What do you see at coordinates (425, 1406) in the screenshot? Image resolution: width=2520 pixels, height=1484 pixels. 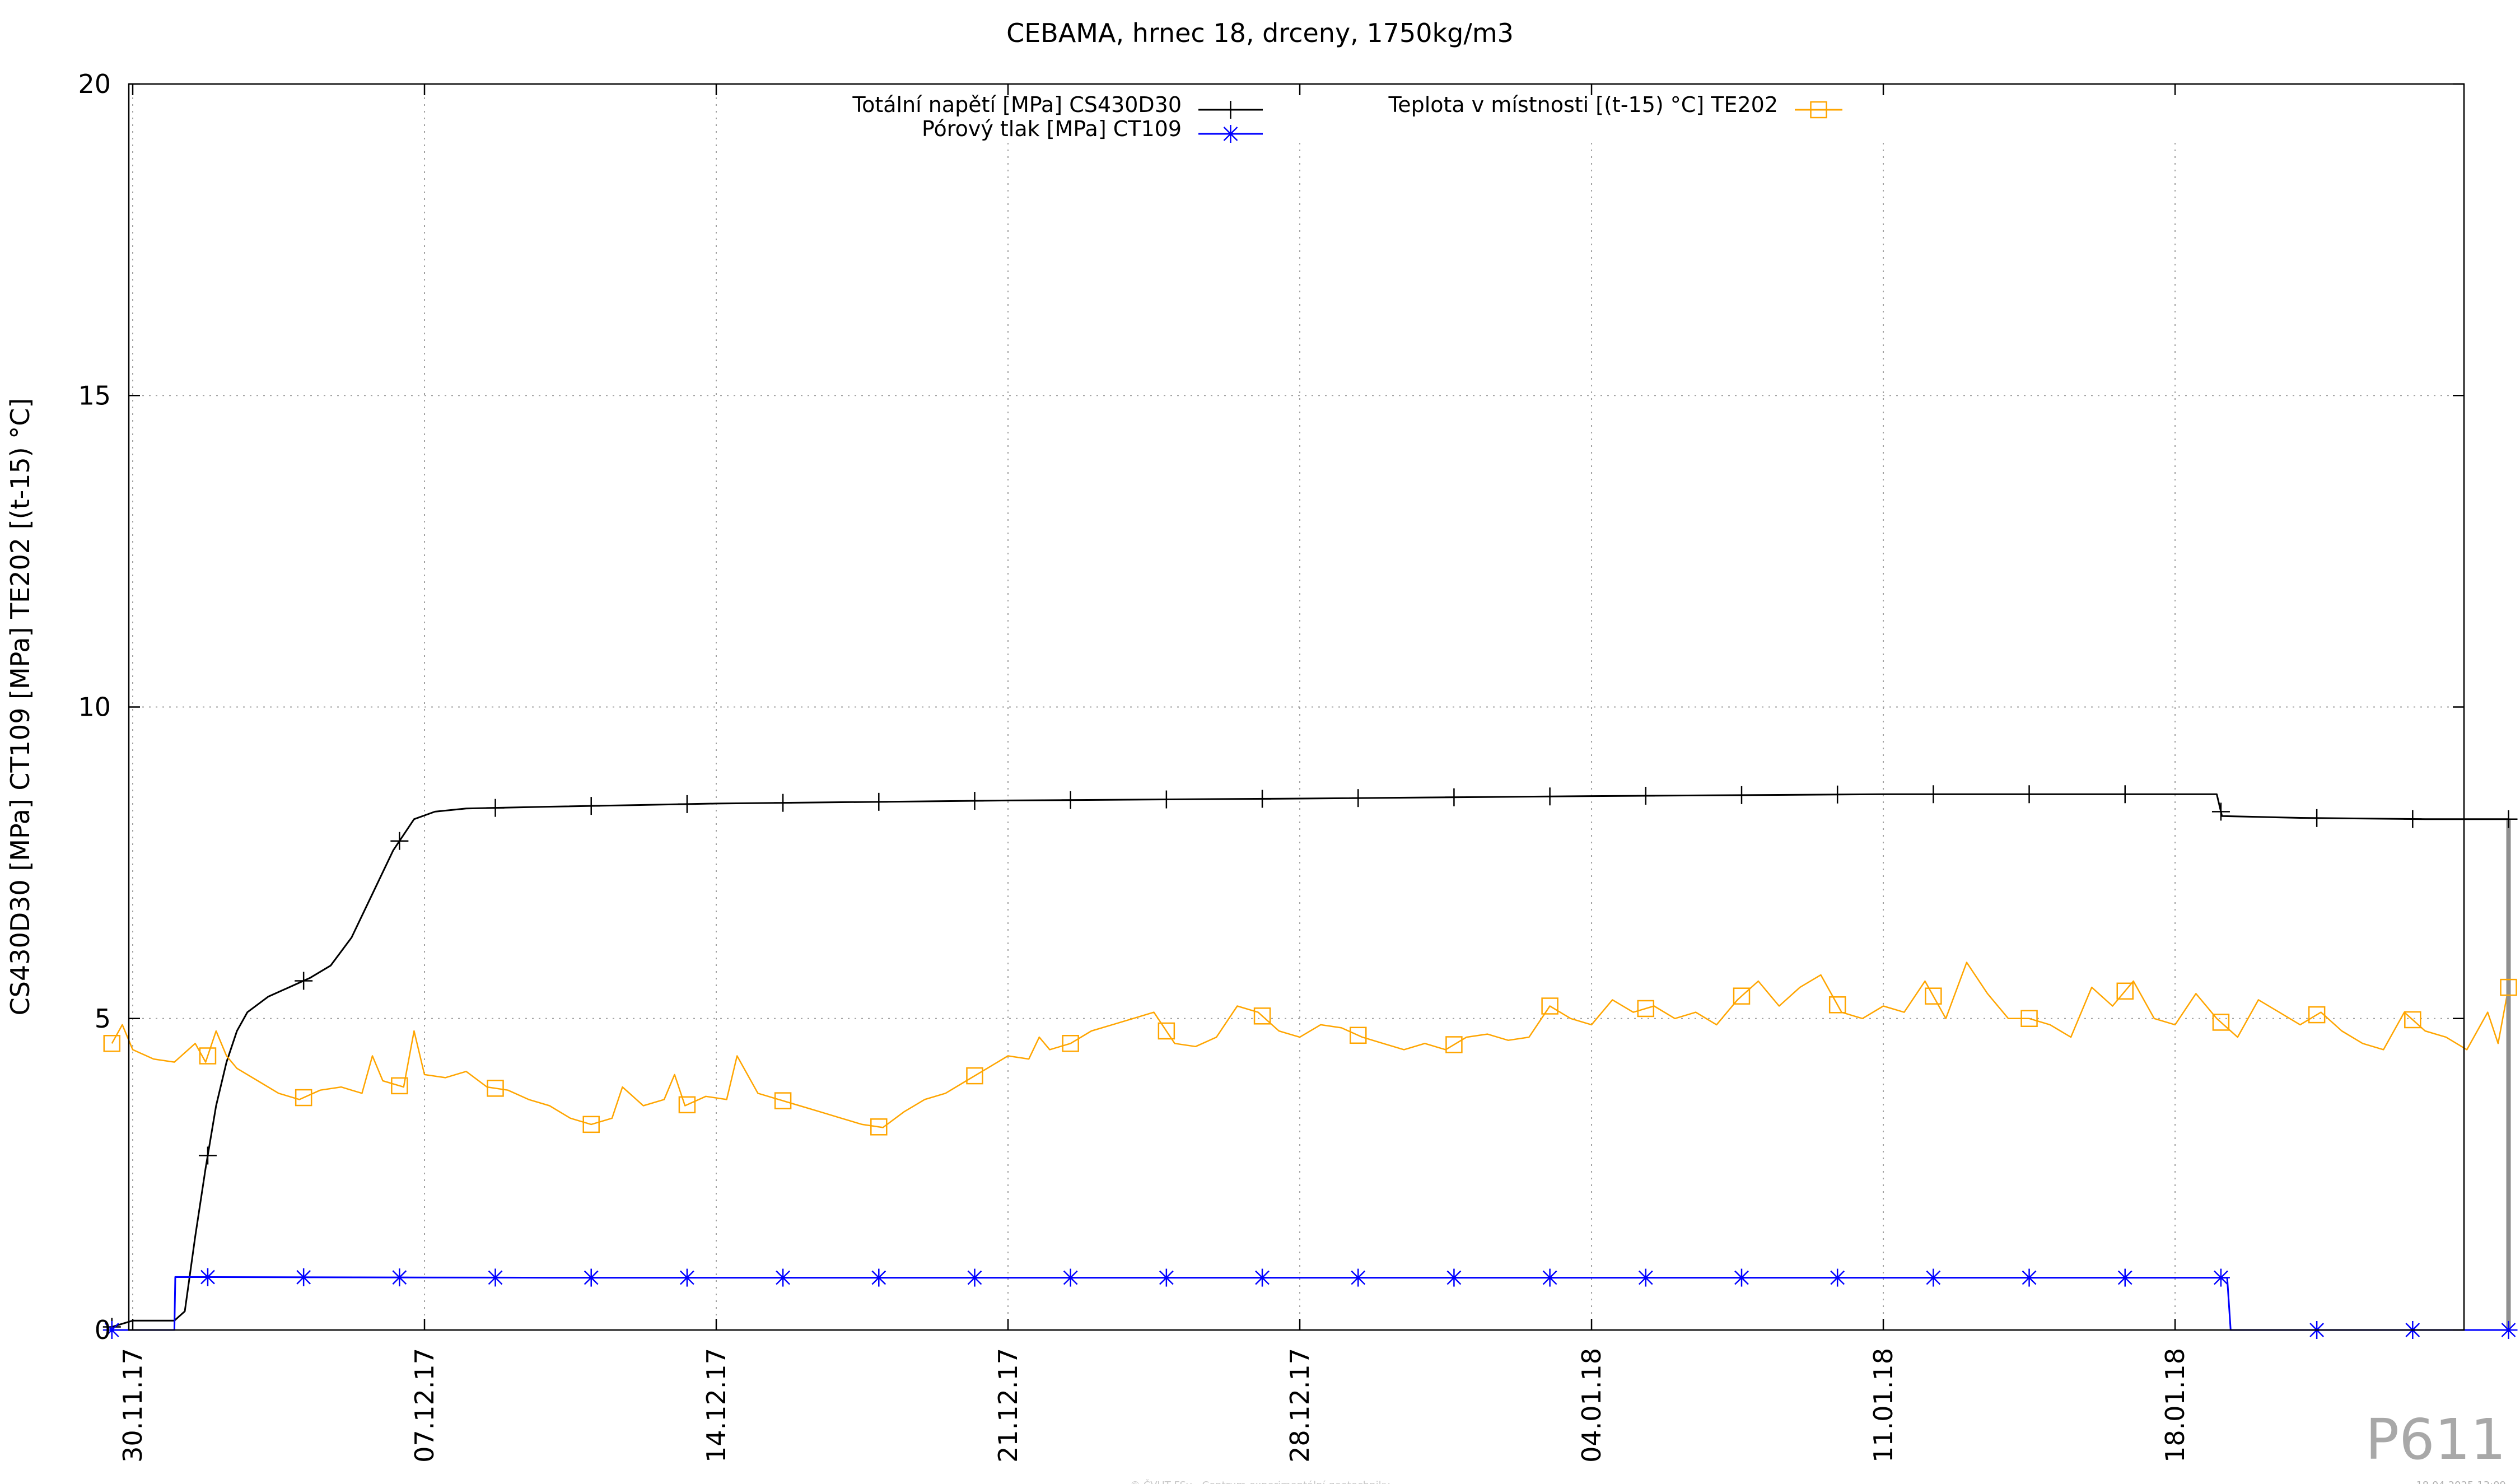 I see `x-tick-label: 07.12.17` at bounding box center [425, 1406].